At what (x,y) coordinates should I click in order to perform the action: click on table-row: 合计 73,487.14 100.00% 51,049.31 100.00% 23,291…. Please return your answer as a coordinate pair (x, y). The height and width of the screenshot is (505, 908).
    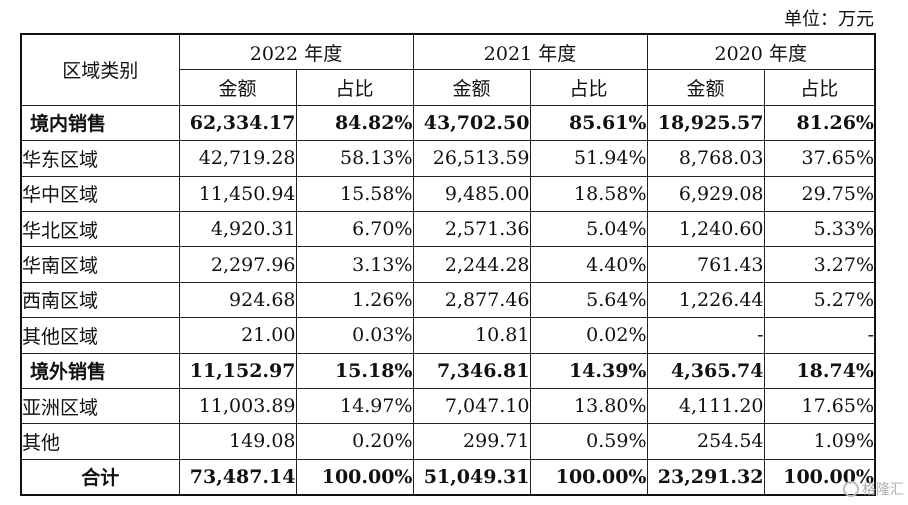
    Looking at the image, I should click on (448, 477).